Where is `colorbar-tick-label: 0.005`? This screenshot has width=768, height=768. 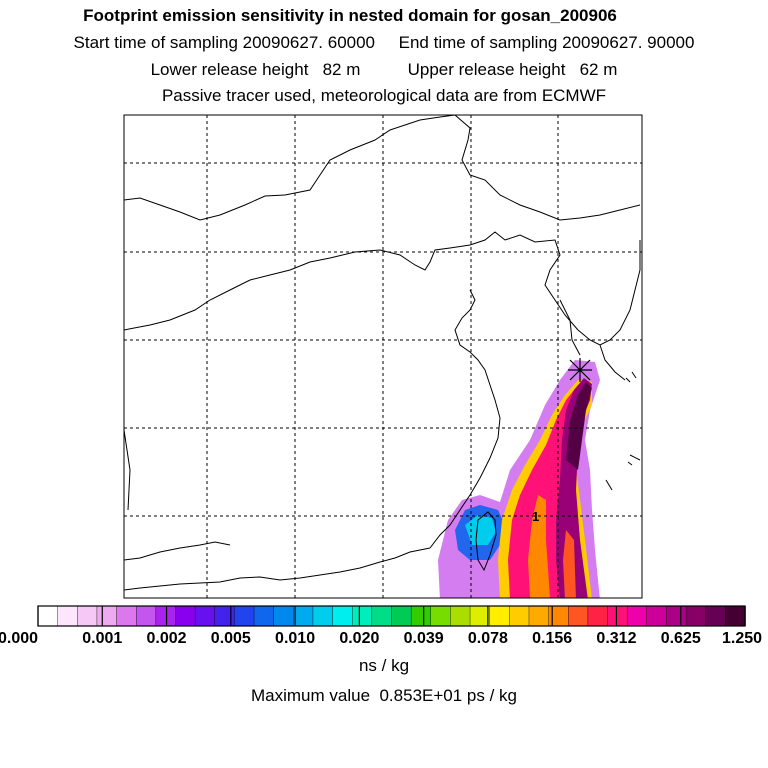 colorbar-tick-label: 0.005 is located at coordinates (230, 638).